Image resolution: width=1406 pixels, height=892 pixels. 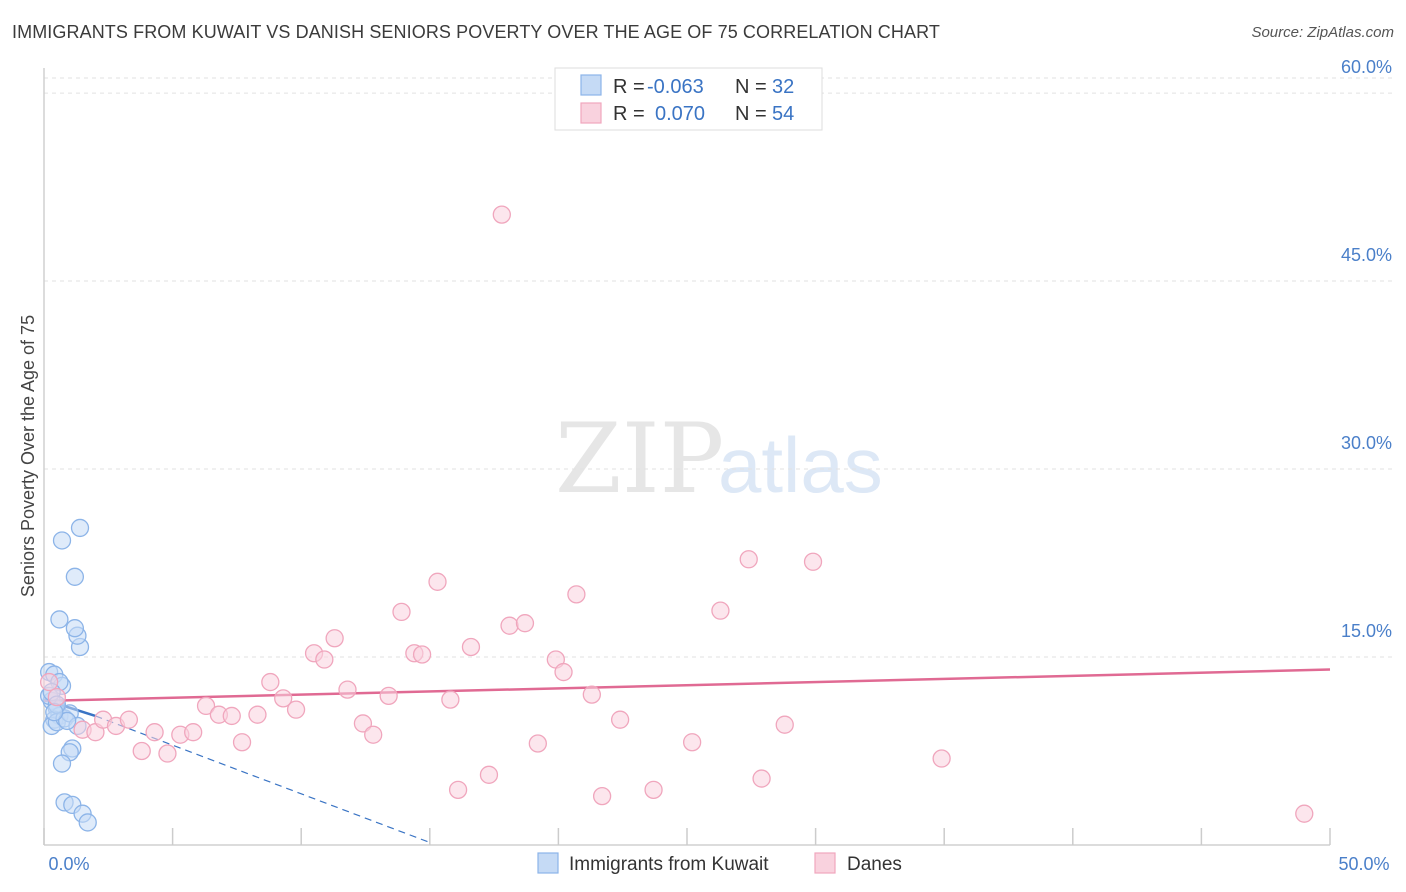 I want to click on legend-r-value-danes: 0.070, so click(x=680, y=114).